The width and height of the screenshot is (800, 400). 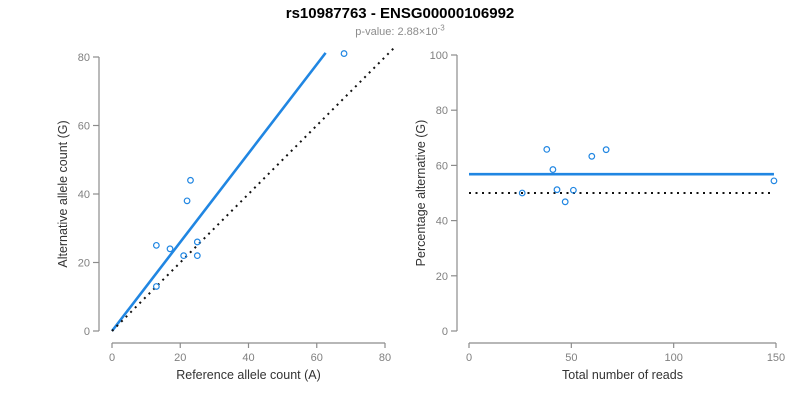 What do you see at coordinates (571, 358) in the screenshot?
I see `x-tick-label: 50` at bounding box center [571, 358].